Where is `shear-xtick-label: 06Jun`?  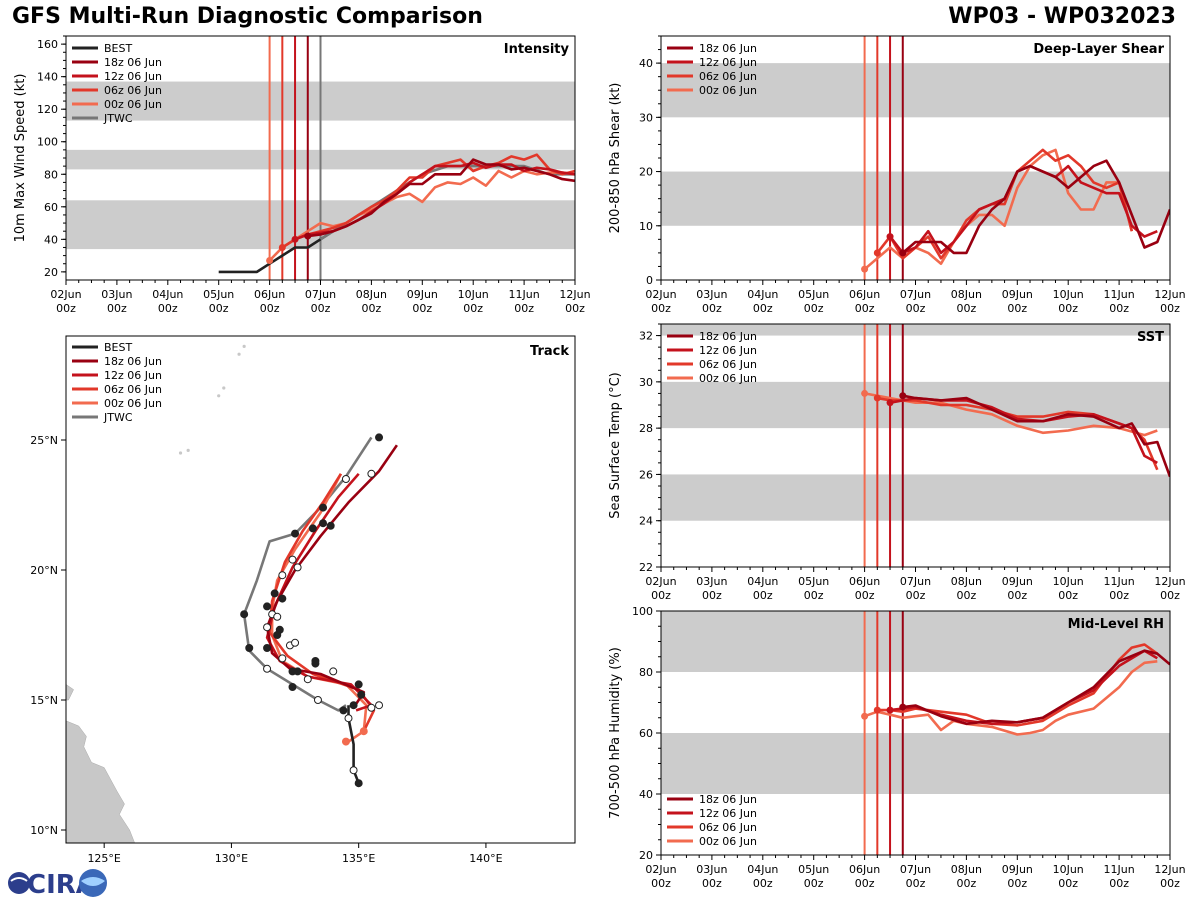
shear-xtick-label: 06Jun is located at coordinates (864, 294).